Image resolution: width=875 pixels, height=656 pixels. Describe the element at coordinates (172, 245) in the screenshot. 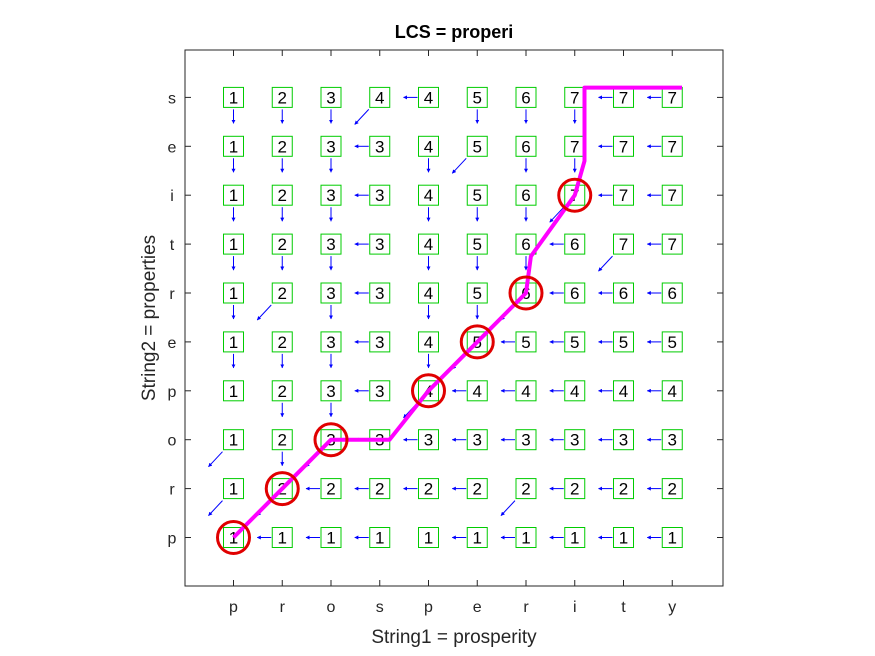

I see `y-tick-label: t` at that location.